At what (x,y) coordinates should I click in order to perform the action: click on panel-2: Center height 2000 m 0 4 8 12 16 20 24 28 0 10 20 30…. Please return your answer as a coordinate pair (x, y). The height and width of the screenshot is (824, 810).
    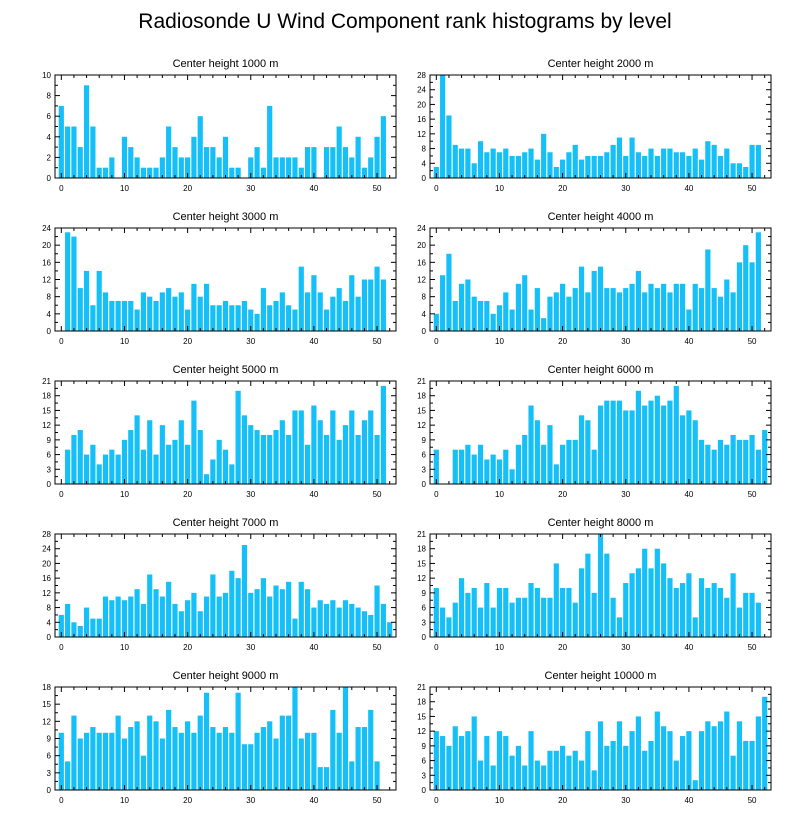
    Looking at the image, I should click on (594, 125).